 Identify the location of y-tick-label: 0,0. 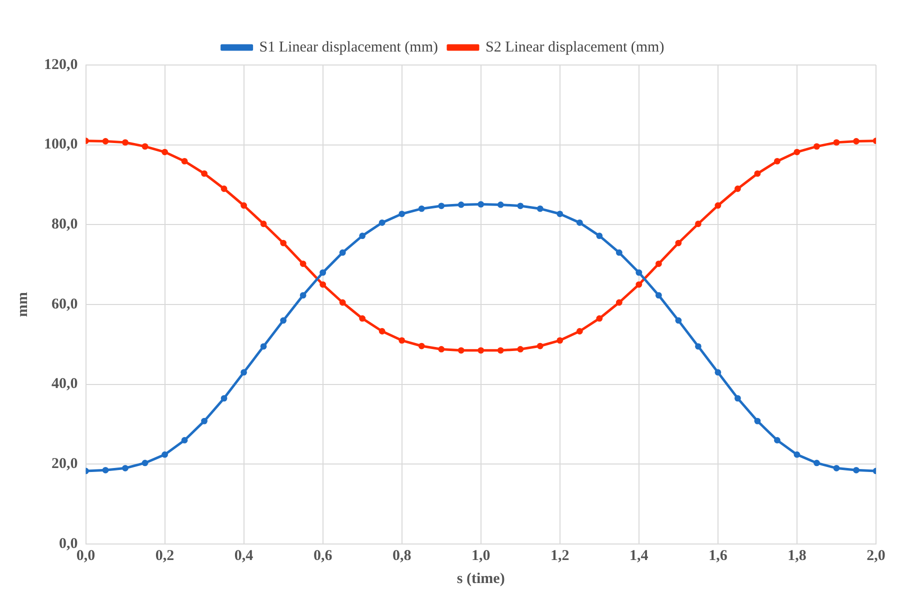
(68, 544).